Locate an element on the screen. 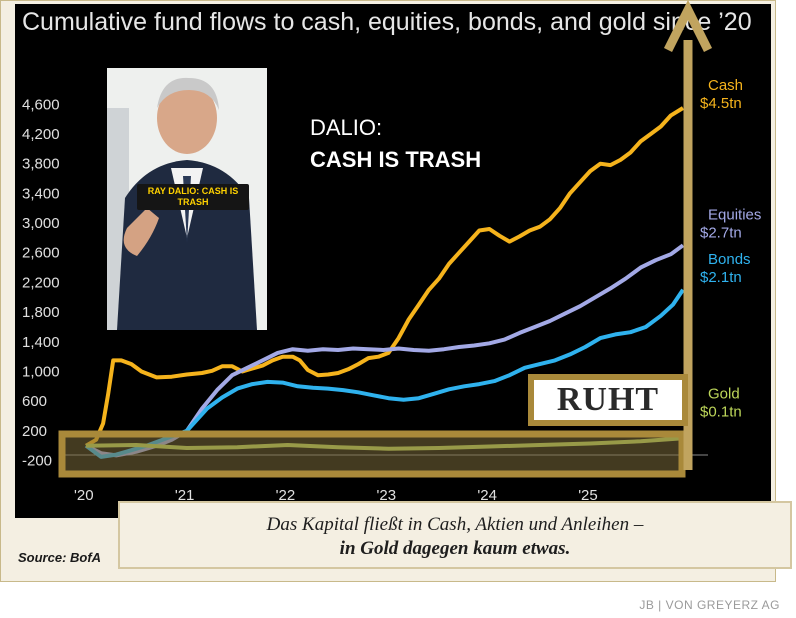 The width and height of the screenshot is (796, 618). series-name-cash: Cash is located at coordinates (725, 85).